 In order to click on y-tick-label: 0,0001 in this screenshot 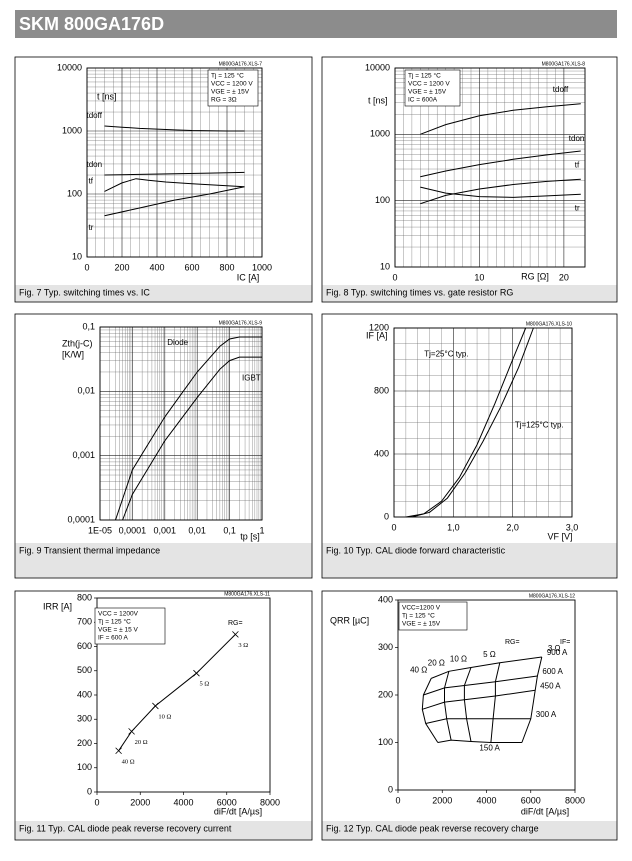, I will do `click(81, 519)`.